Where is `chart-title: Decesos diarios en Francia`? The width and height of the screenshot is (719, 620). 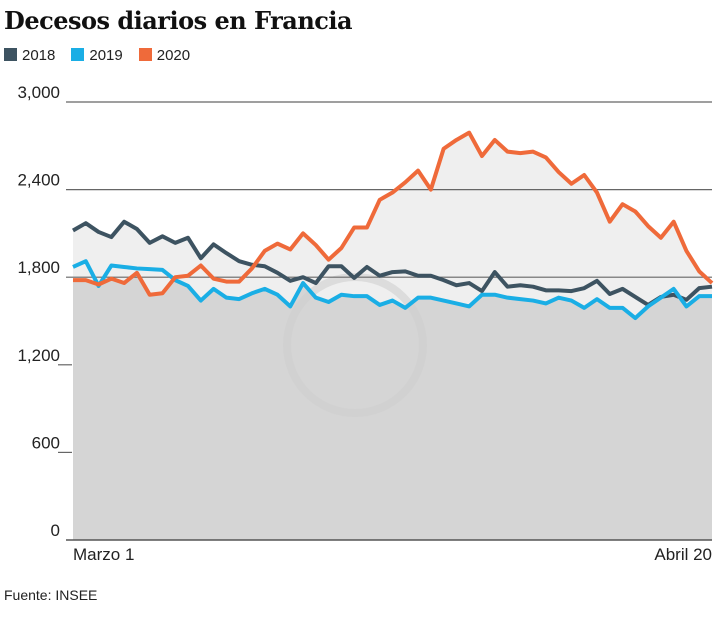
chart-title: Decesos diarios en Francia is located at coordinates (178, 20).